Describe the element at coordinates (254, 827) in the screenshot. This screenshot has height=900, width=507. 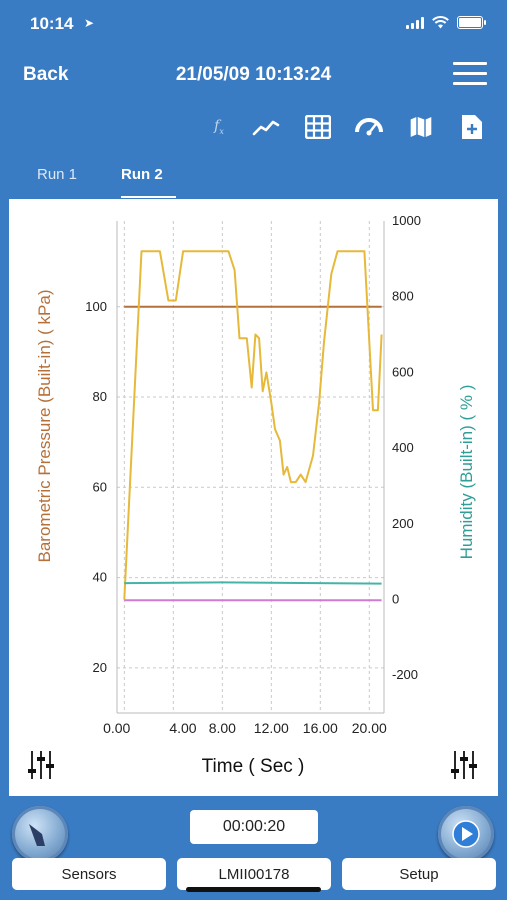
I see `elapsed-timer: 00:00:20` at that location.